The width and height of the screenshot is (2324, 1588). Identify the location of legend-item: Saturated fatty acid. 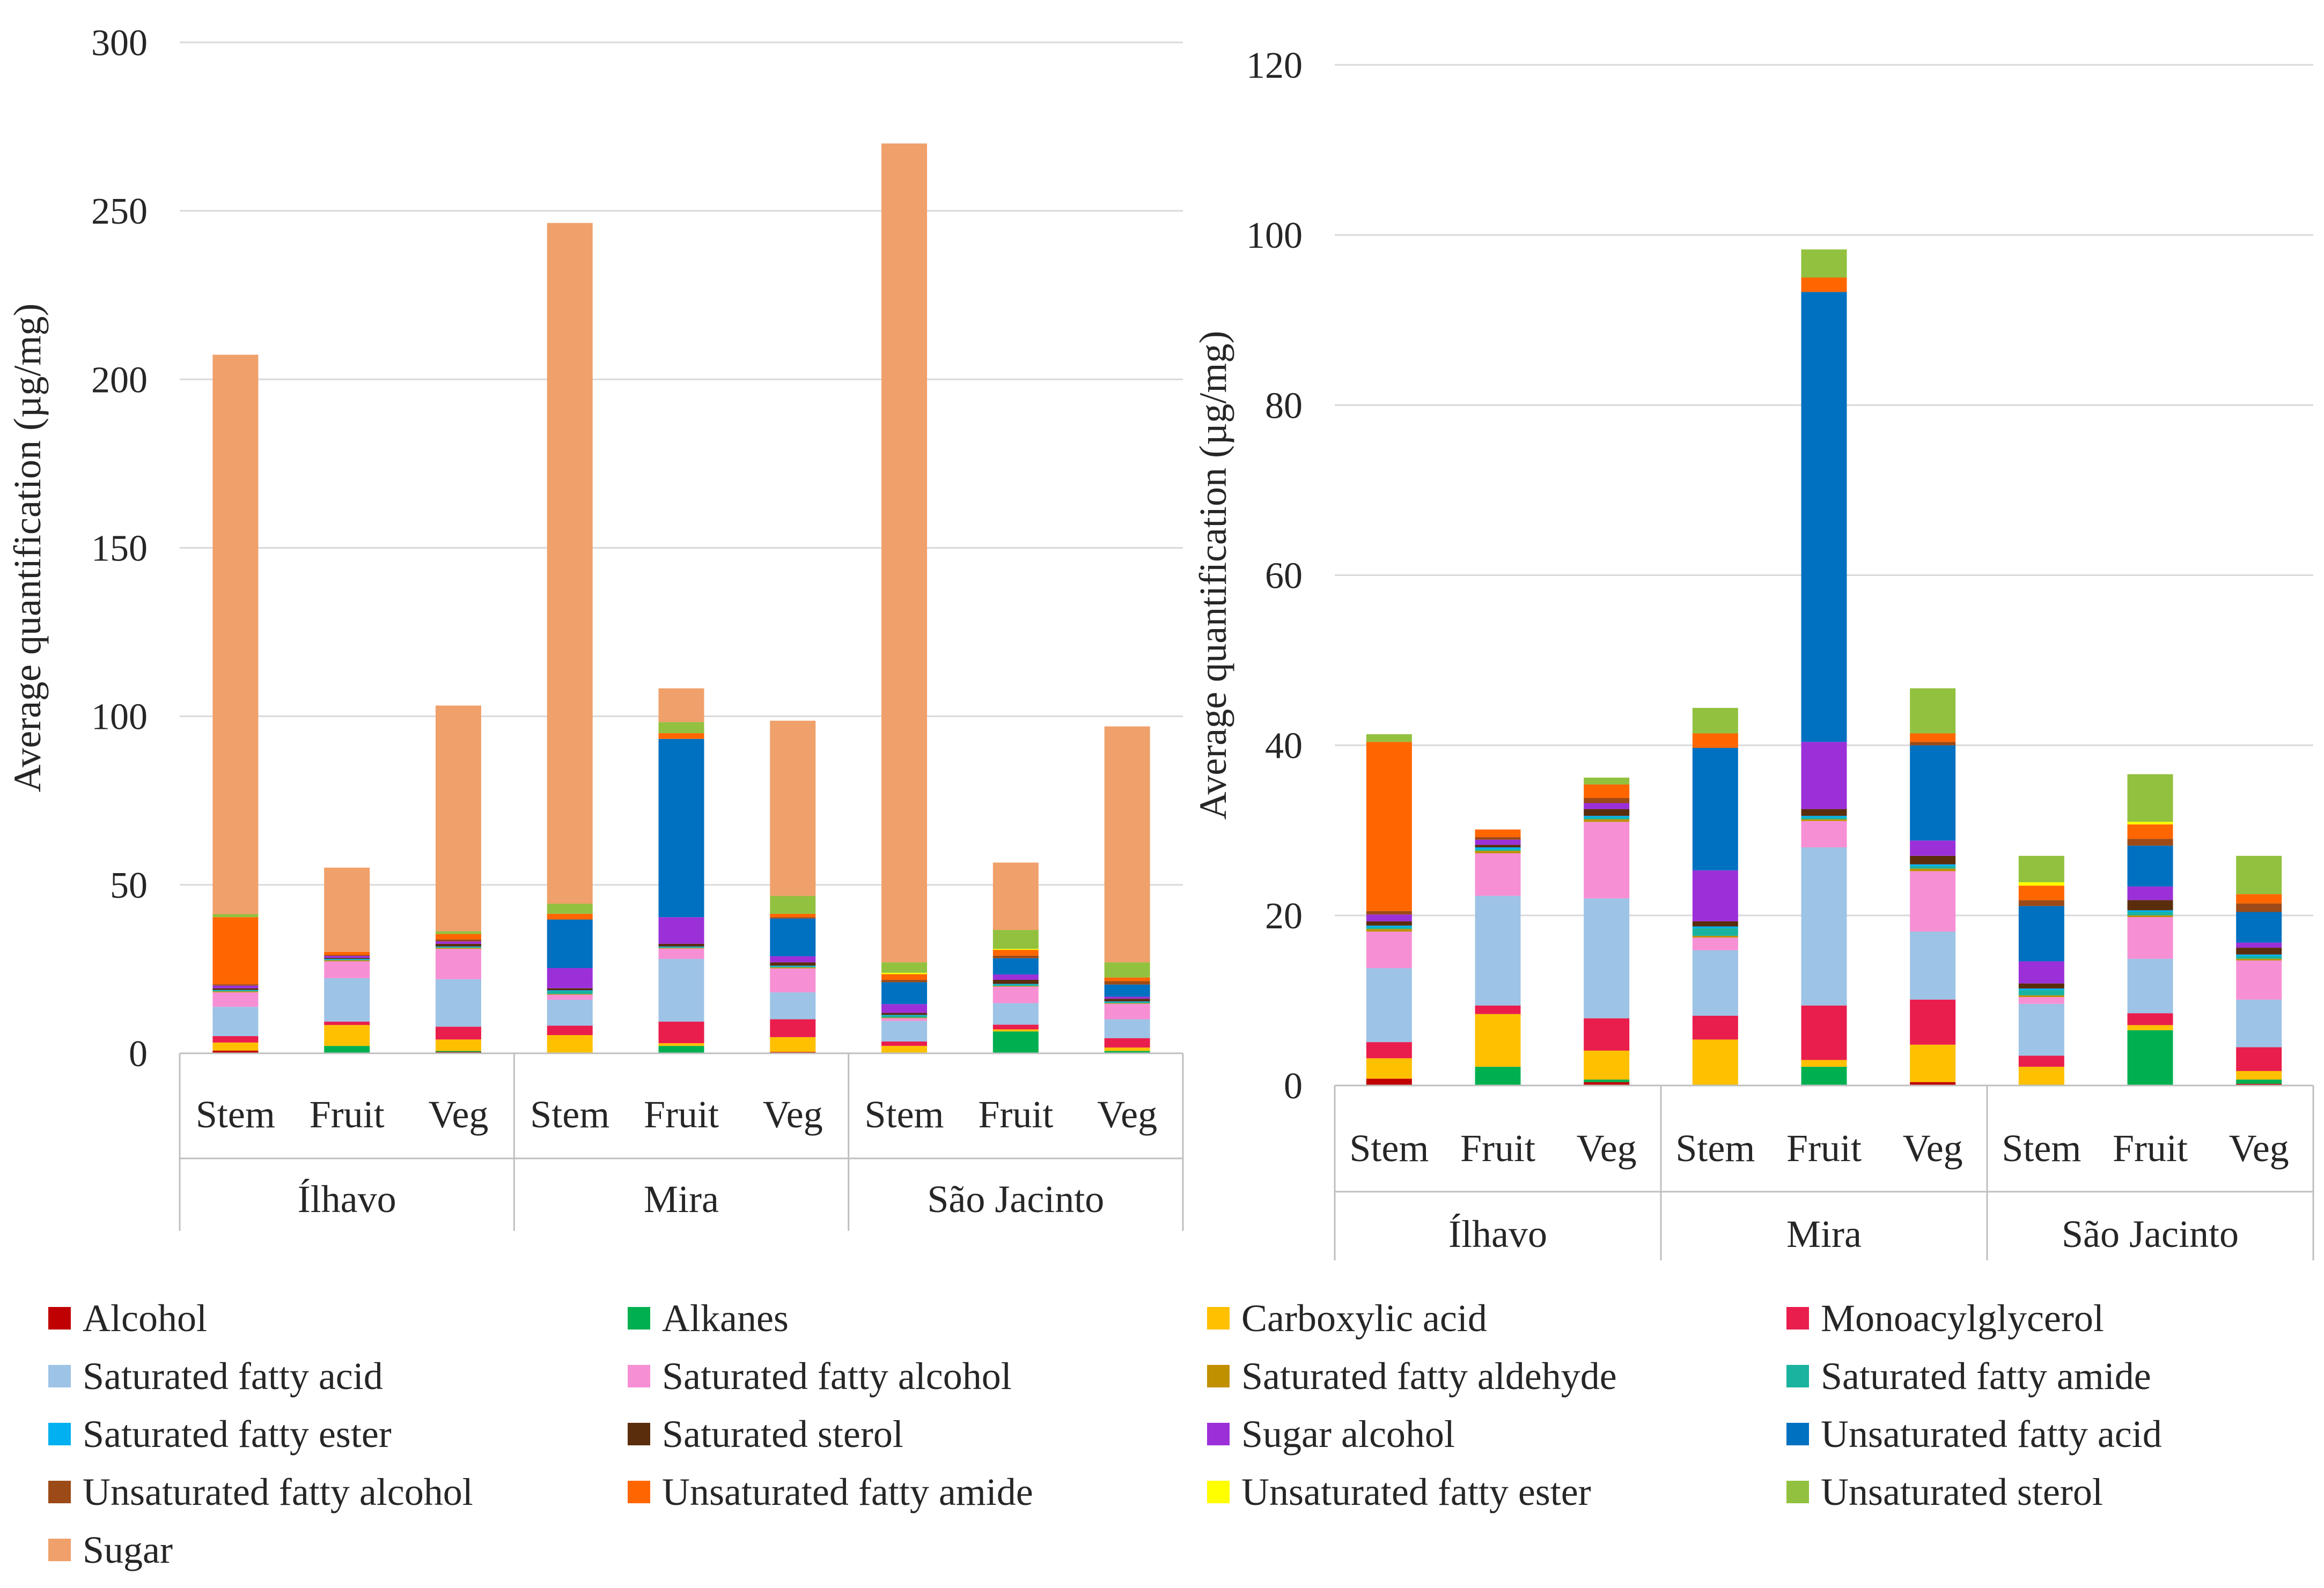
(338, 1376).